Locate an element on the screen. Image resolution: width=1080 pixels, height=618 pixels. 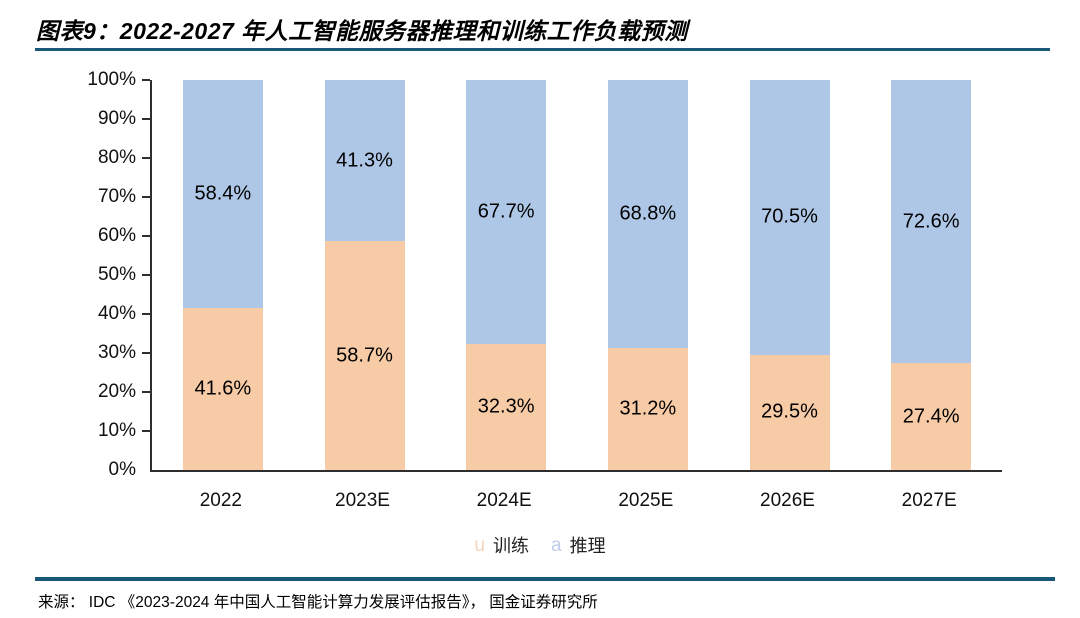
bottom-segment-训练: 41.6% is located at coordinates (222, 388).